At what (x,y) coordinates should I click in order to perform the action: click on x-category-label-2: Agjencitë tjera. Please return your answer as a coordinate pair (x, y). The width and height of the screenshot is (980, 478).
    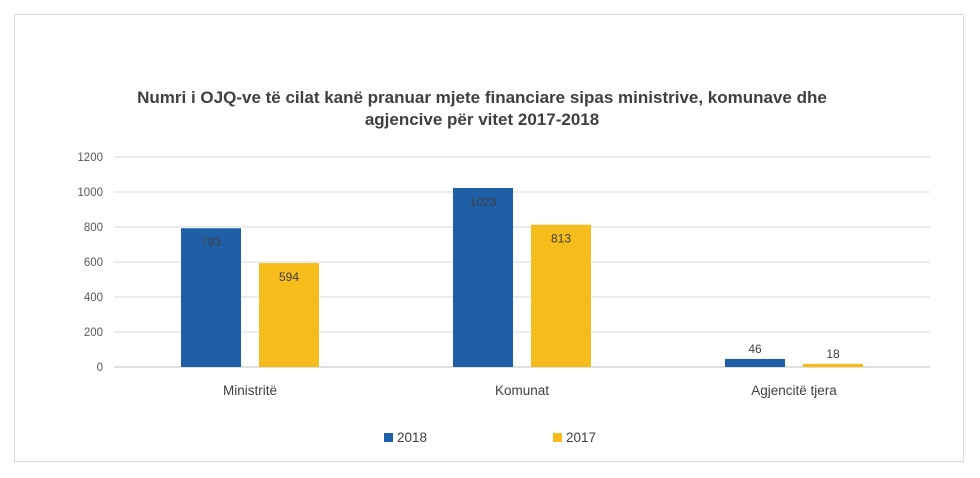
    Looking at the image, I should click on (794, 390).